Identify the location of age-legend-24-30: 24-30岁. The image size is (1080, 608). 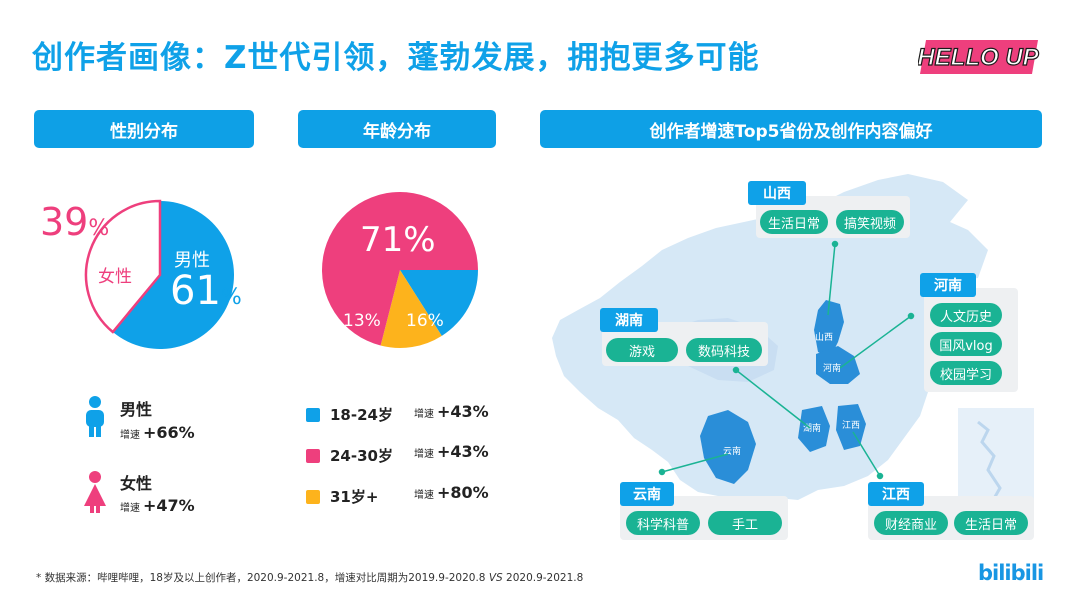
(349, 455).